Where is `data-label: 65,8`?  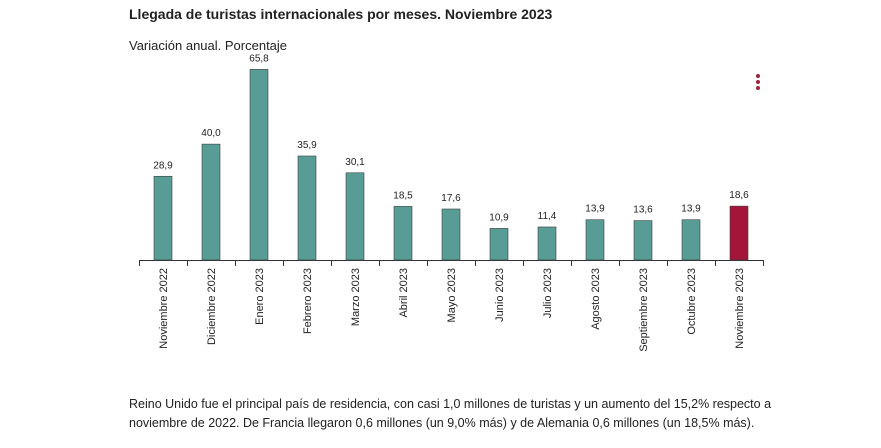
data-label: 65,8 is located at coordinates (259, 58).